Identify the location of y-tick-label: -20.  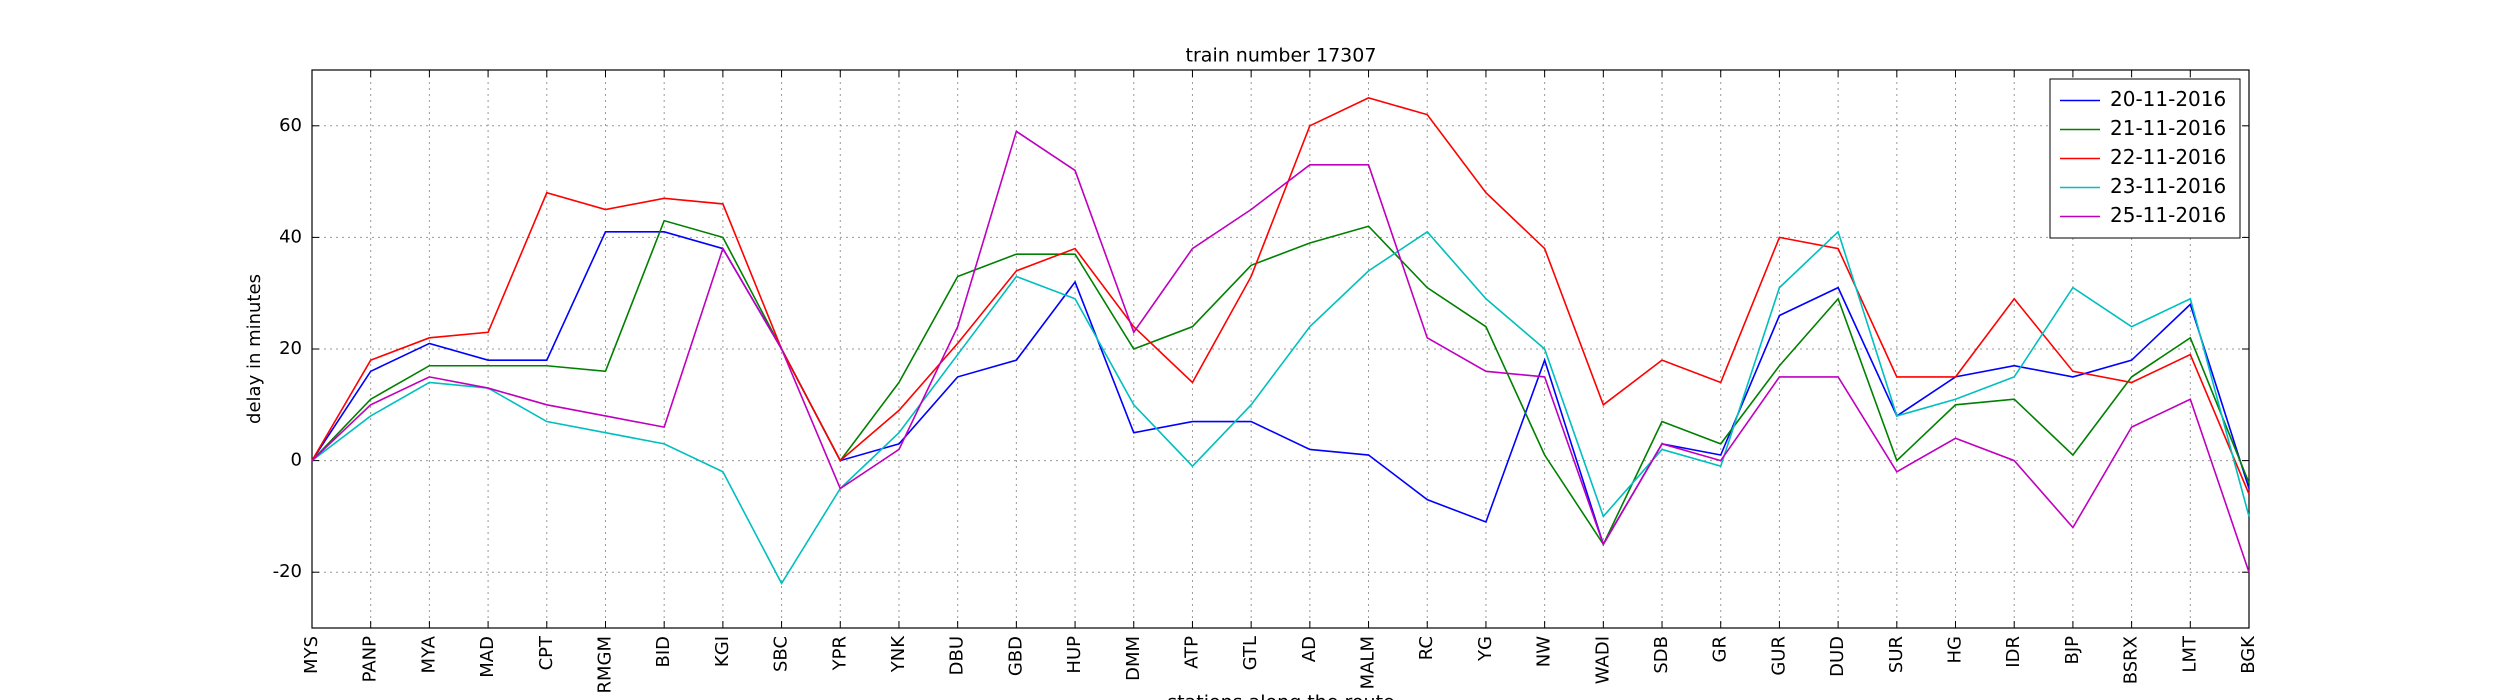
(287, 571).